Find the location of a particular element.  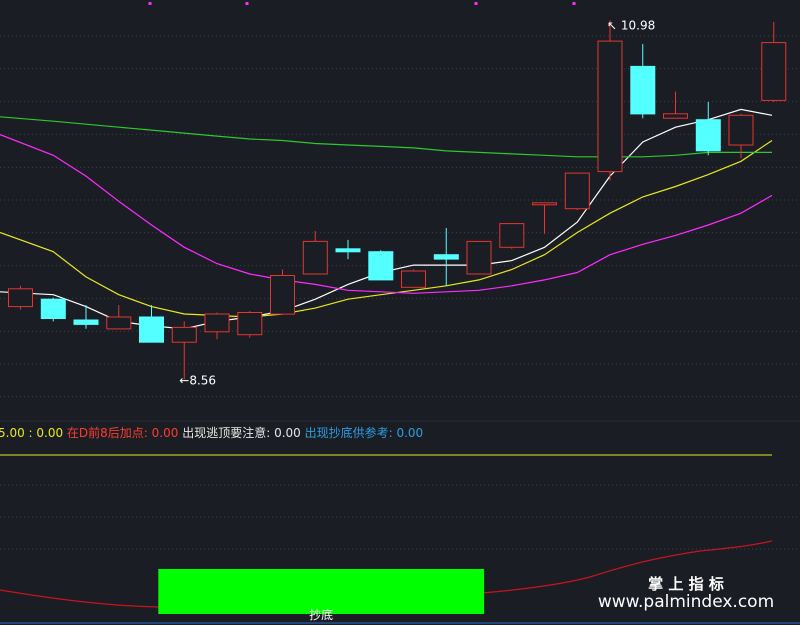

legend-item: 出现逃顶要注意: 0.00 is located at coordinates (239, 432).